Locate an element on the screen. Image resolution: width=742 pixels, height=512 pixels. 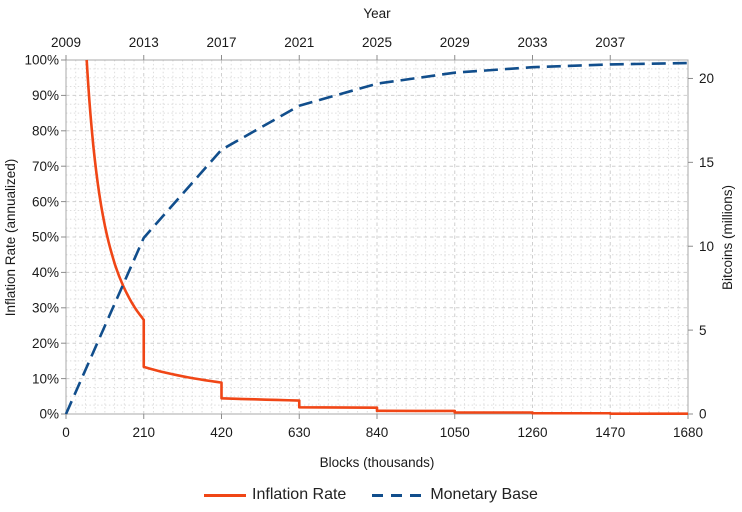
y-right-tick-label: 5 is located at coordinates (703, 330).